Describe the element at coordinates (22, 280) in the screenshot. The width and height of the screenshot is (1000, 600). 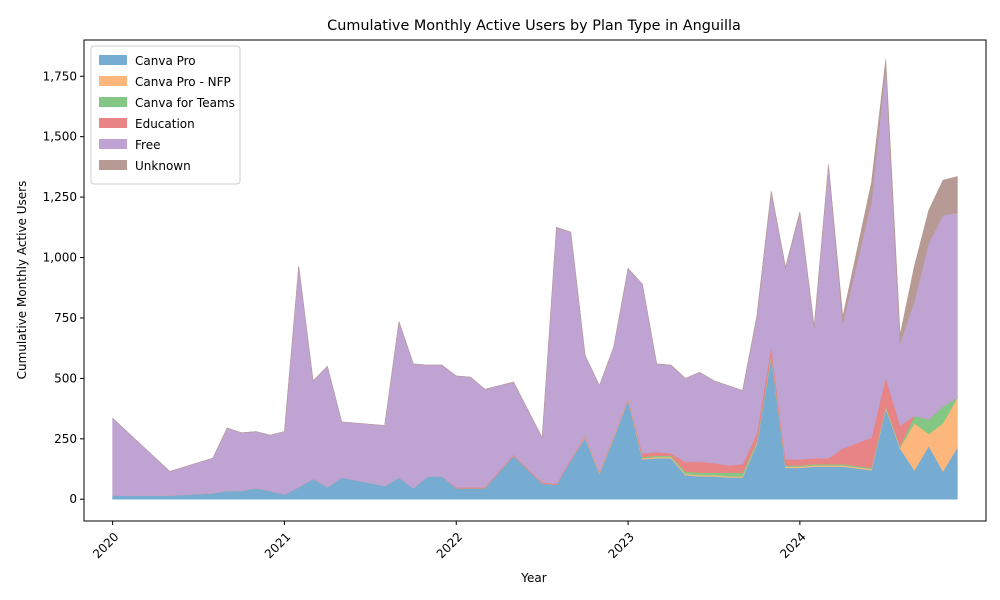
I see `y-axis-title: Cumulative Monthly Active Users` at that location.